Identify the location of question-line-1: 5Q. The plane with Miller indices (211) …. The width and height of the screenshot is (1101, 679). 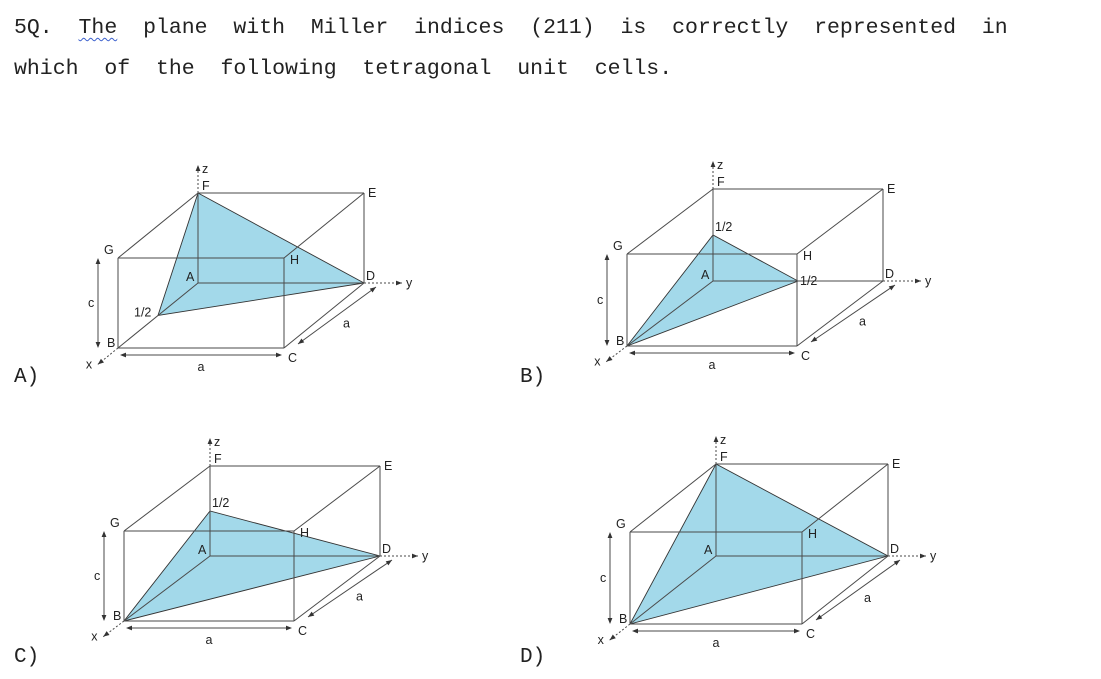
(556, 28).